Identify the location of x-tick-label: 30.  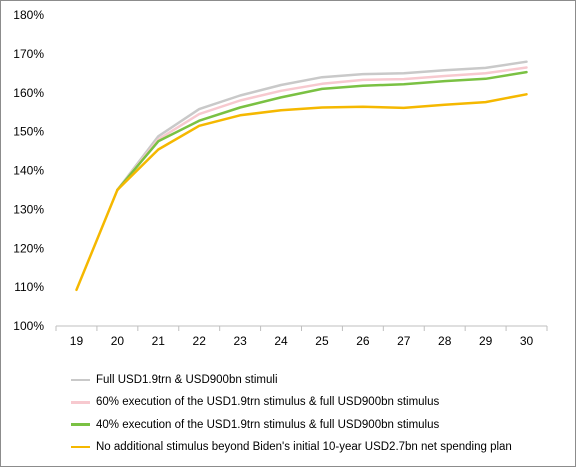
(527, 341).